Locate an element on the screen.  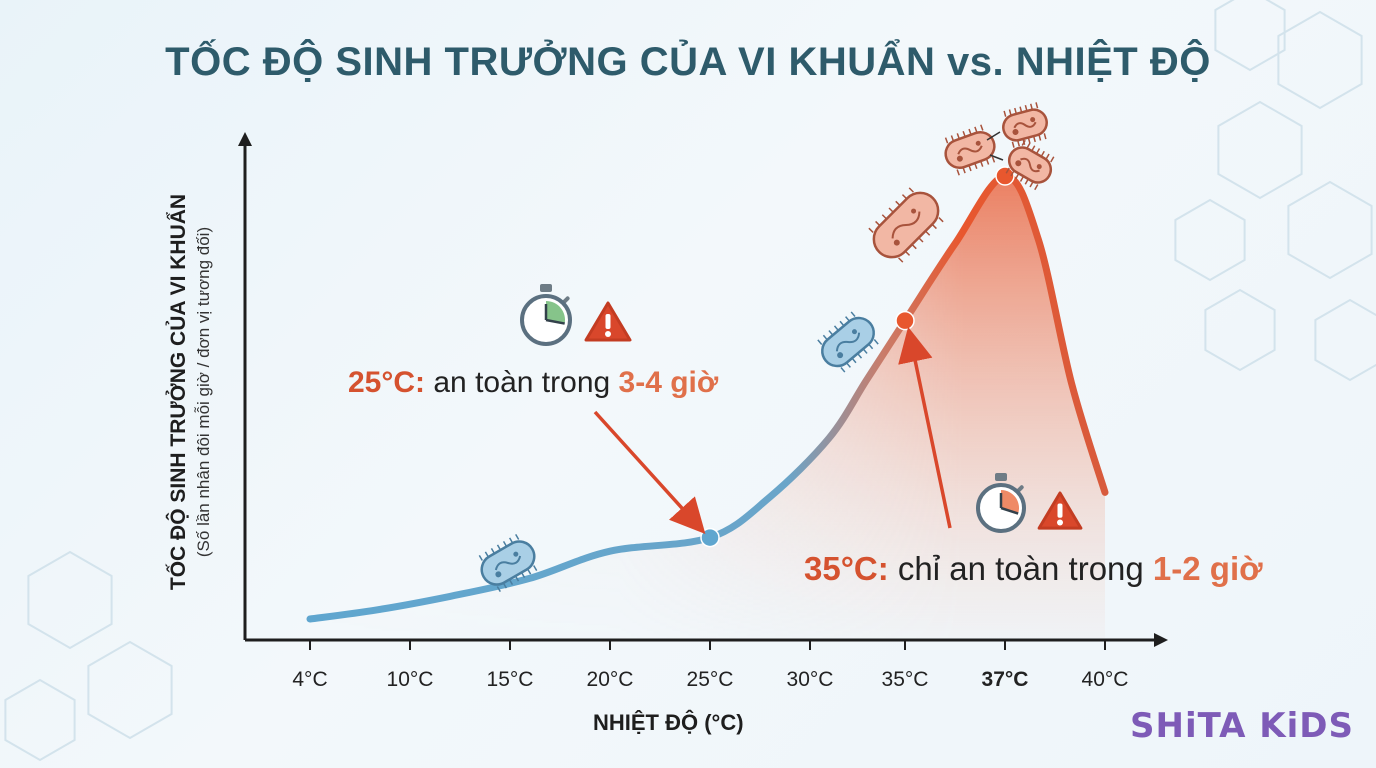
annotation-25c: 25°C: an toàn trong 3-4 giờ is located at coordinates (533, 383).